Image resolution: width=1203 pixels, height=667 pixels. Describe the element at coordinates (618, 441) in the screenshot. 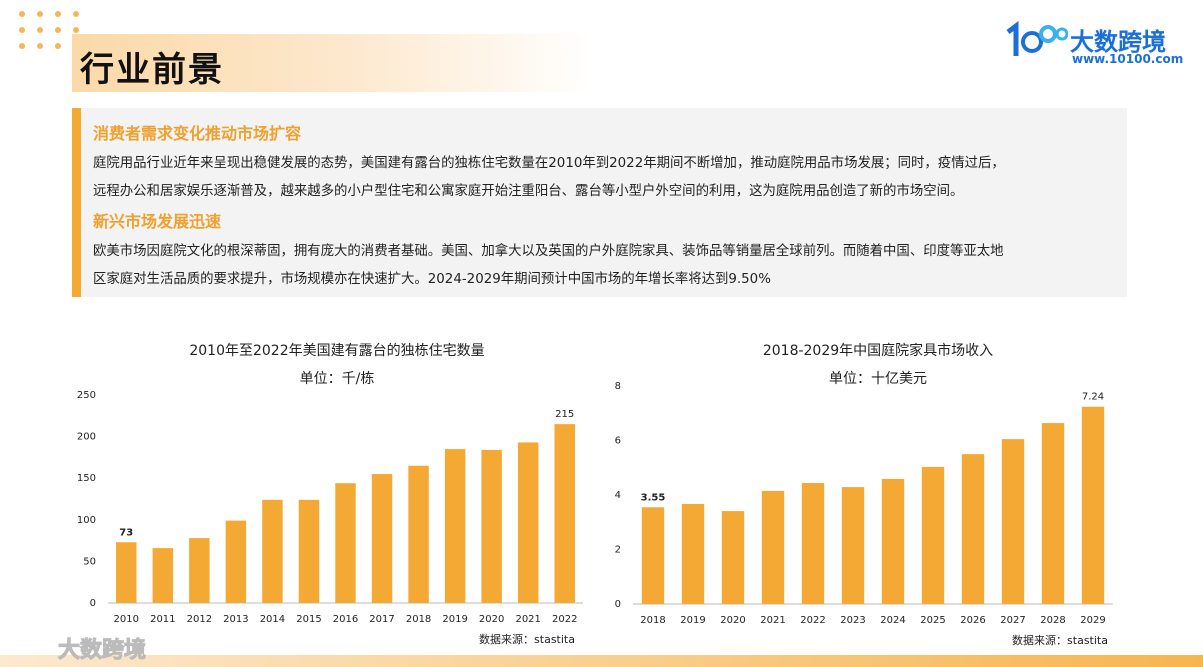

I see `y-tick-label: 6` at that location.